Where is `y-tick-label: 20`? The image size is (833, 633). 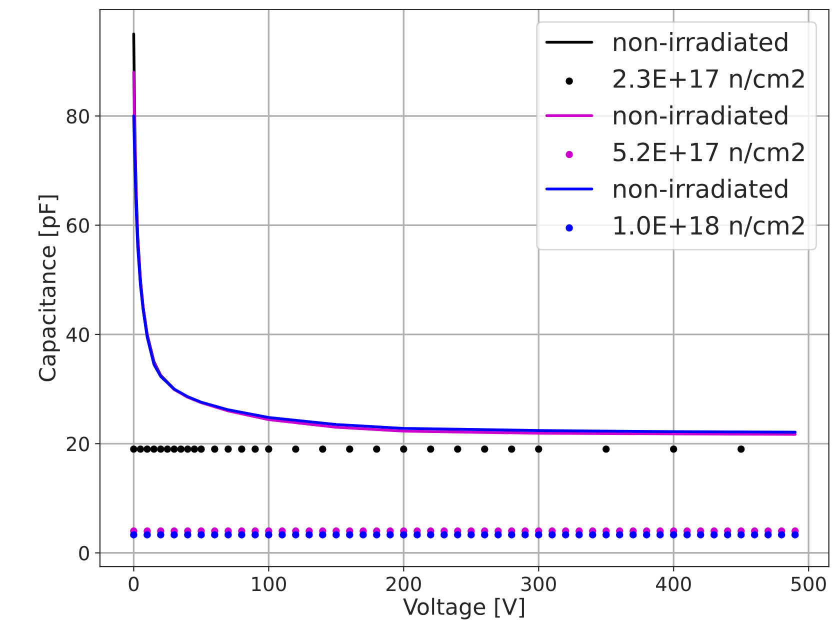
y-tick-label: 20 is located at coordinates (77, 444).